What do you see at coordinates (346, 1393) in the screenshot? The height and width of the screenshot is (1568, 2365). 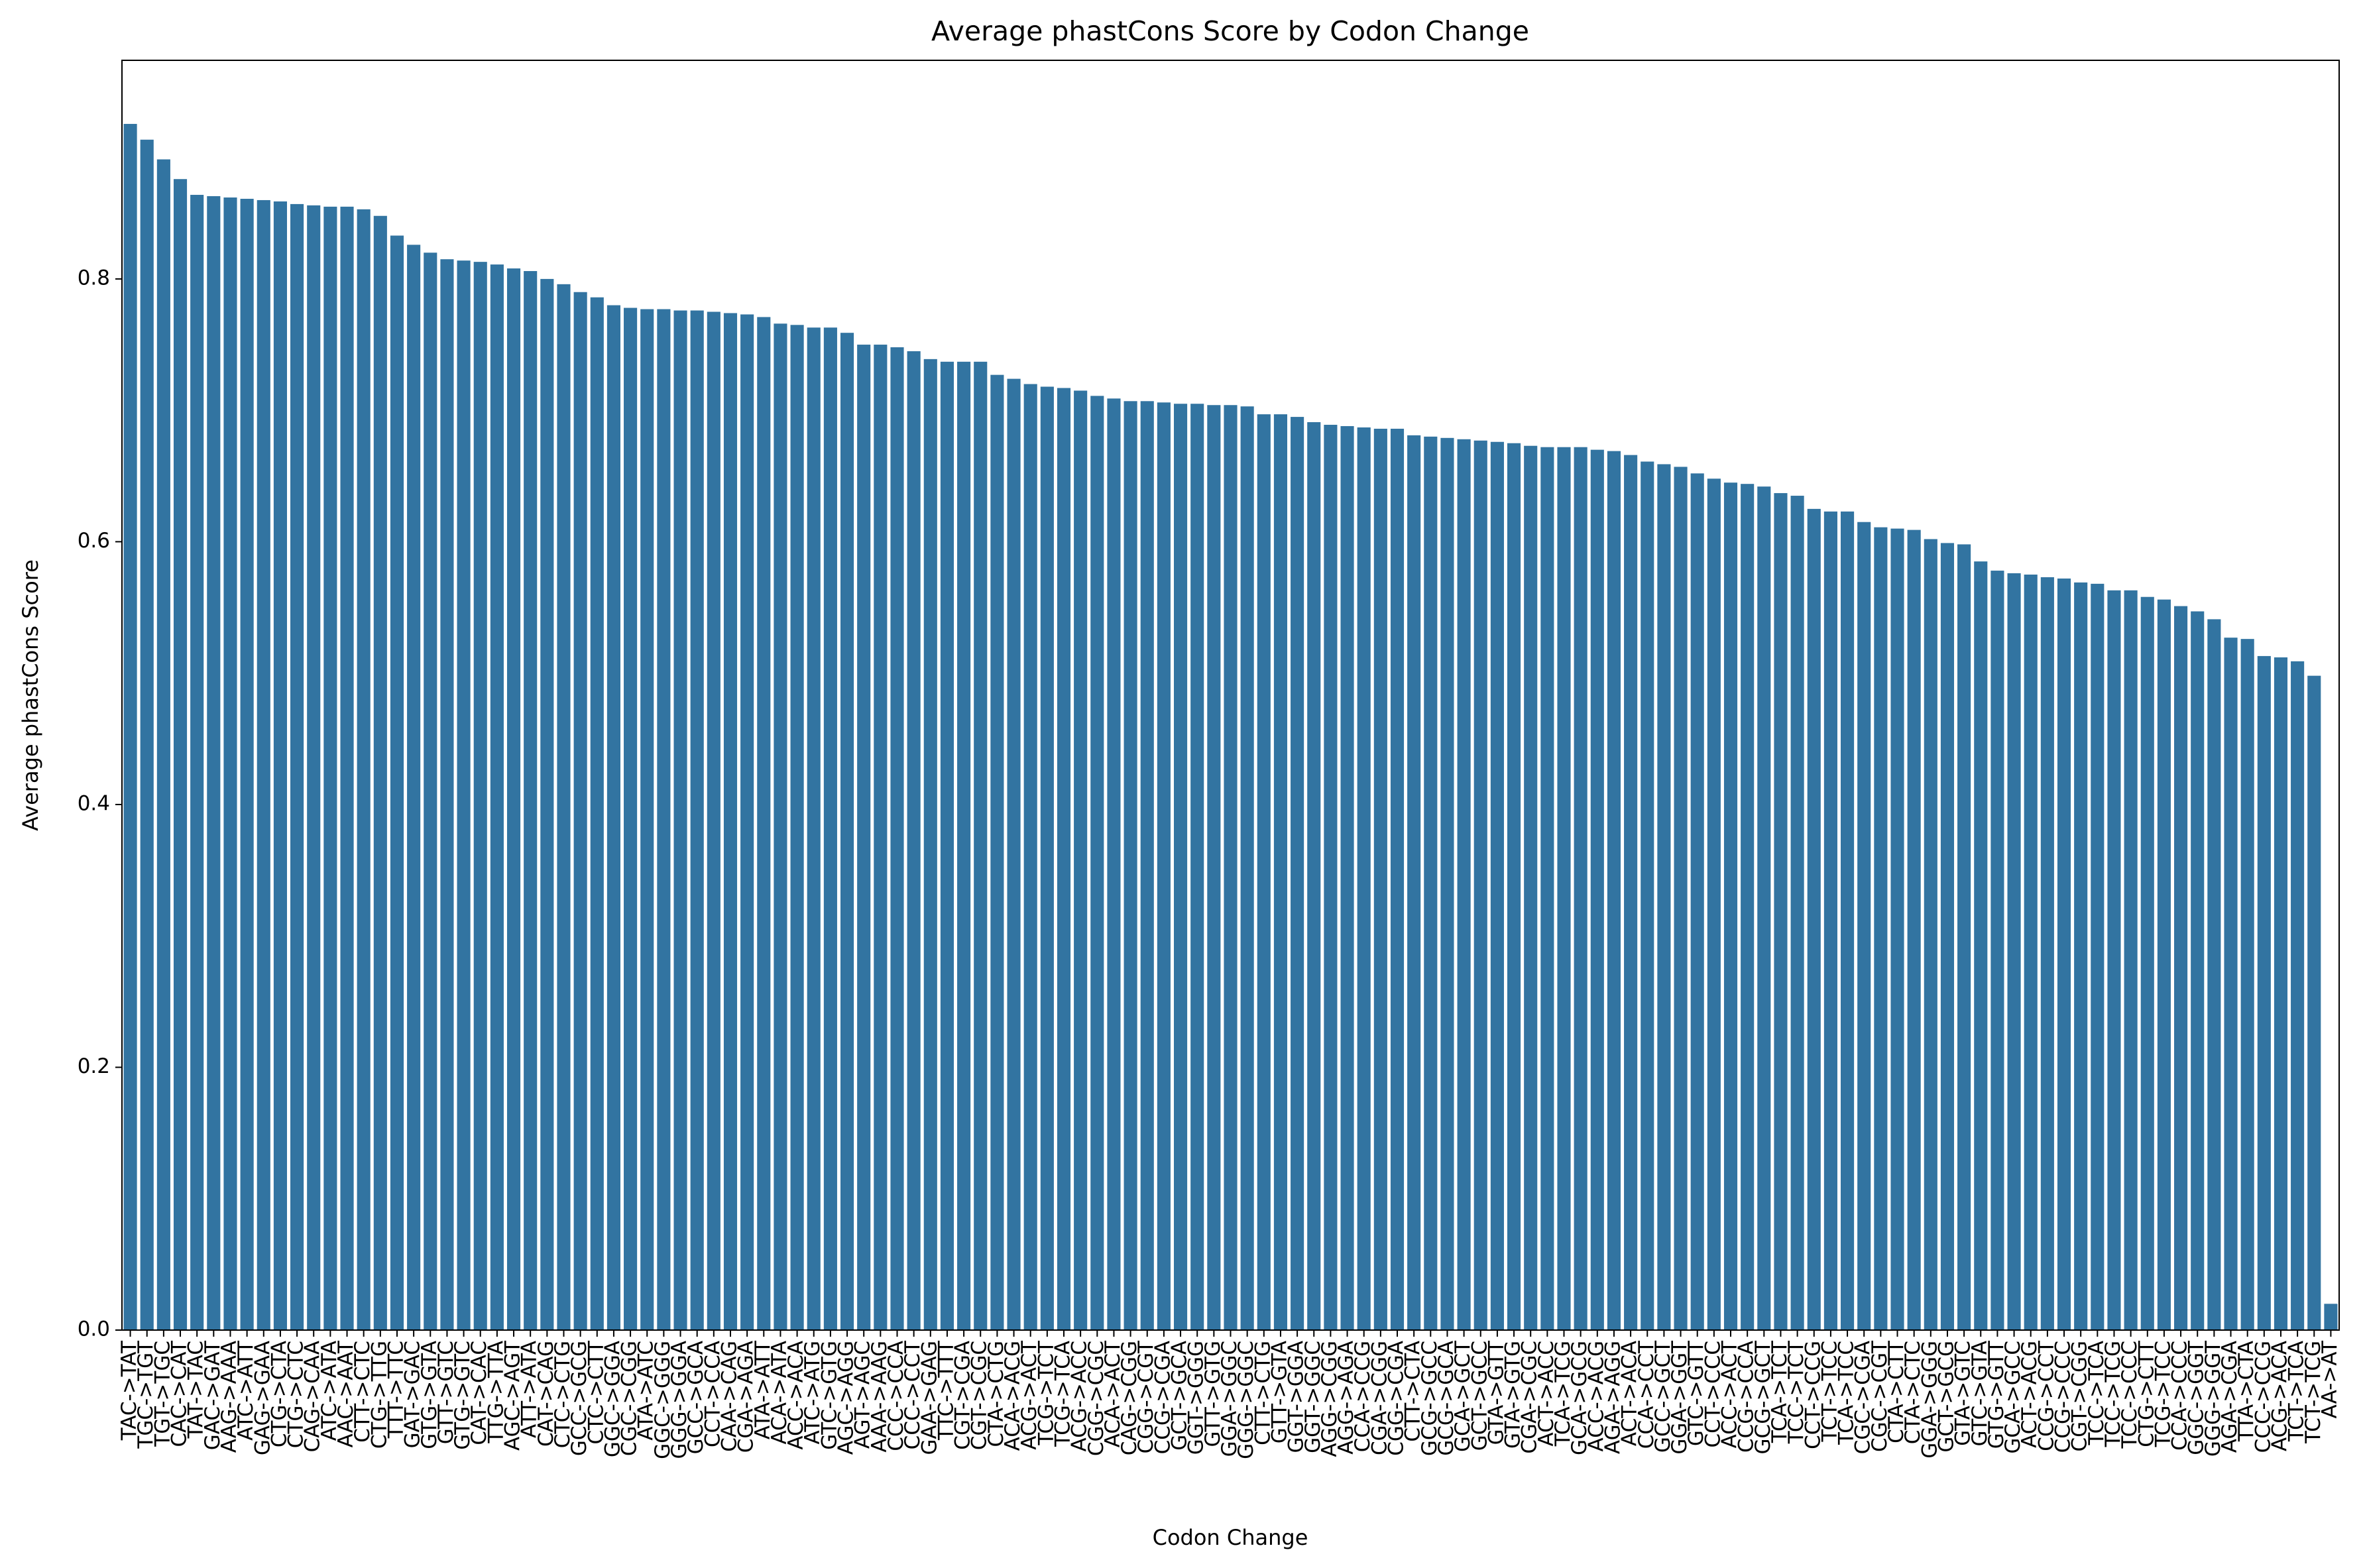 I see `x-tick-label: AAC->AAT` at bounding box center [346, 1393].